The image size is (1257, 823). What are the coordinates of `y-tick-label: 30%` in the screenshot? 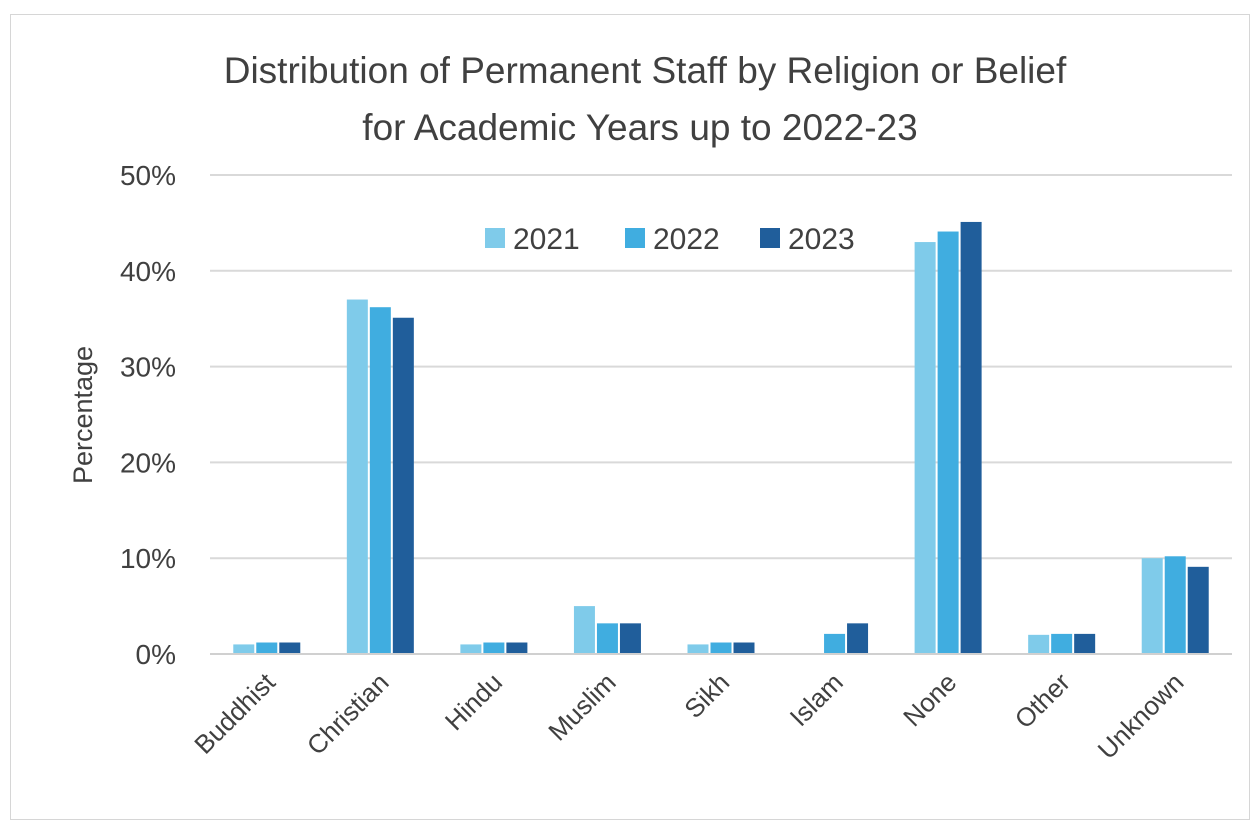 It's located at (148, 367).